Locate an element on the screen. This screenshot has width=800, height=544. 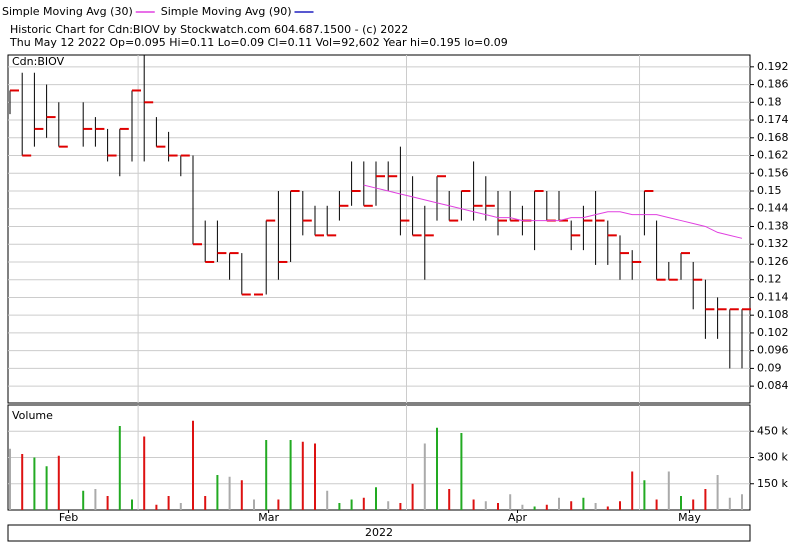
year-label: 2022 is located at coordinates (379, 532).